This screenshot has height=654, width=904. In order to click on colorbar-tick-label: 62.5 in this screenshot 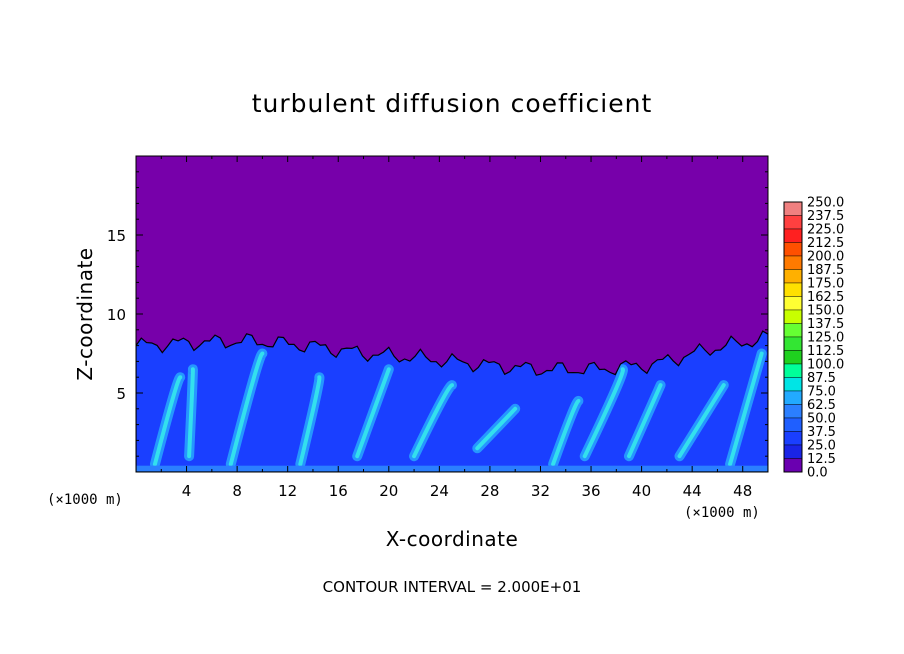, I will do `click(821, 405)`.